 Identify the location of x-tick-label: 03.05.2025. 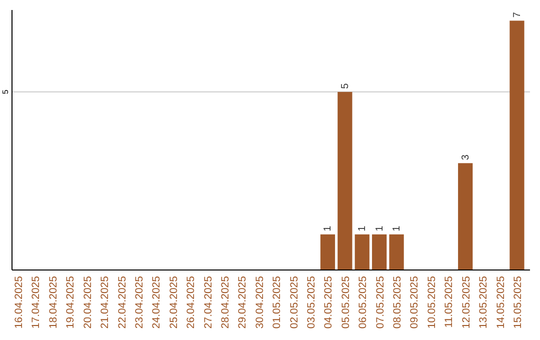
(312, 302).